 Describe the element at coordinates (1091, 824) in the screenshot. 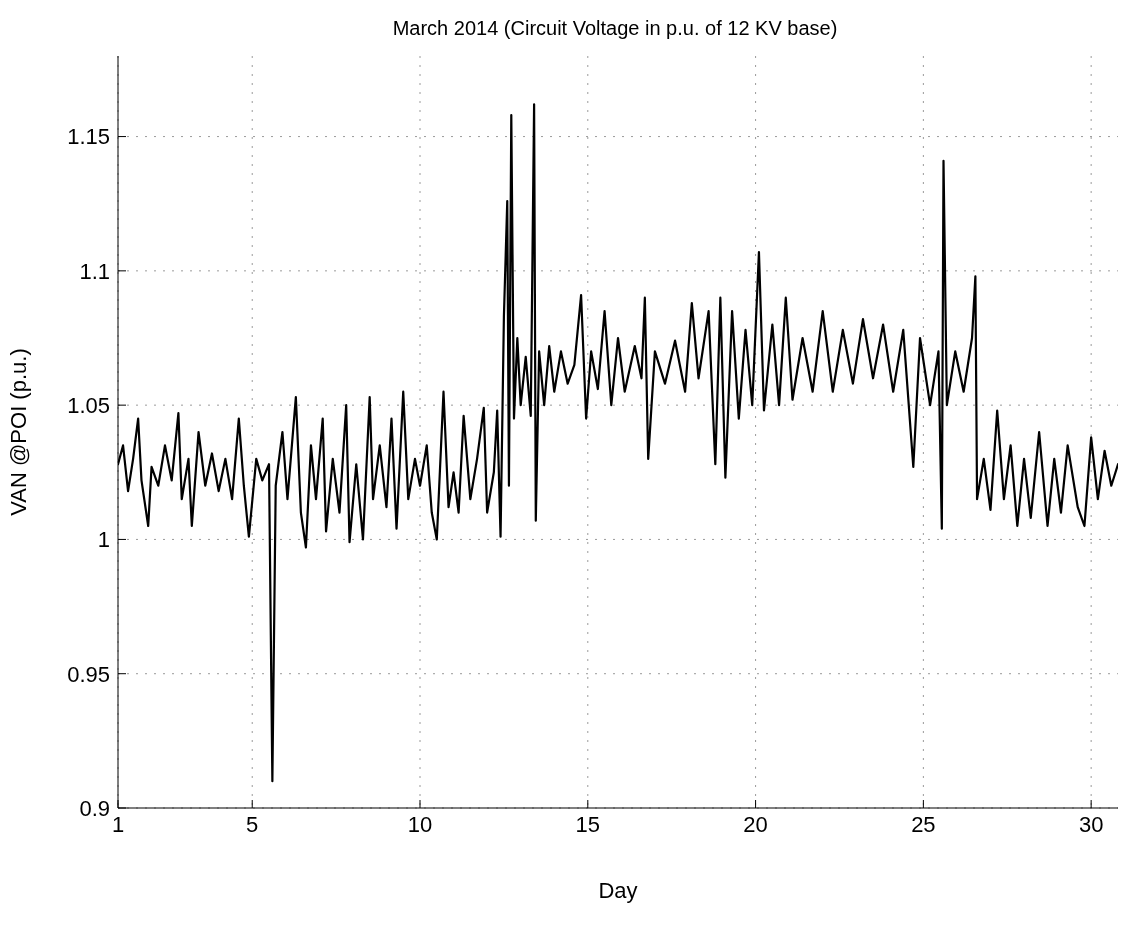

I see `x-tick-label: 30` at that location.